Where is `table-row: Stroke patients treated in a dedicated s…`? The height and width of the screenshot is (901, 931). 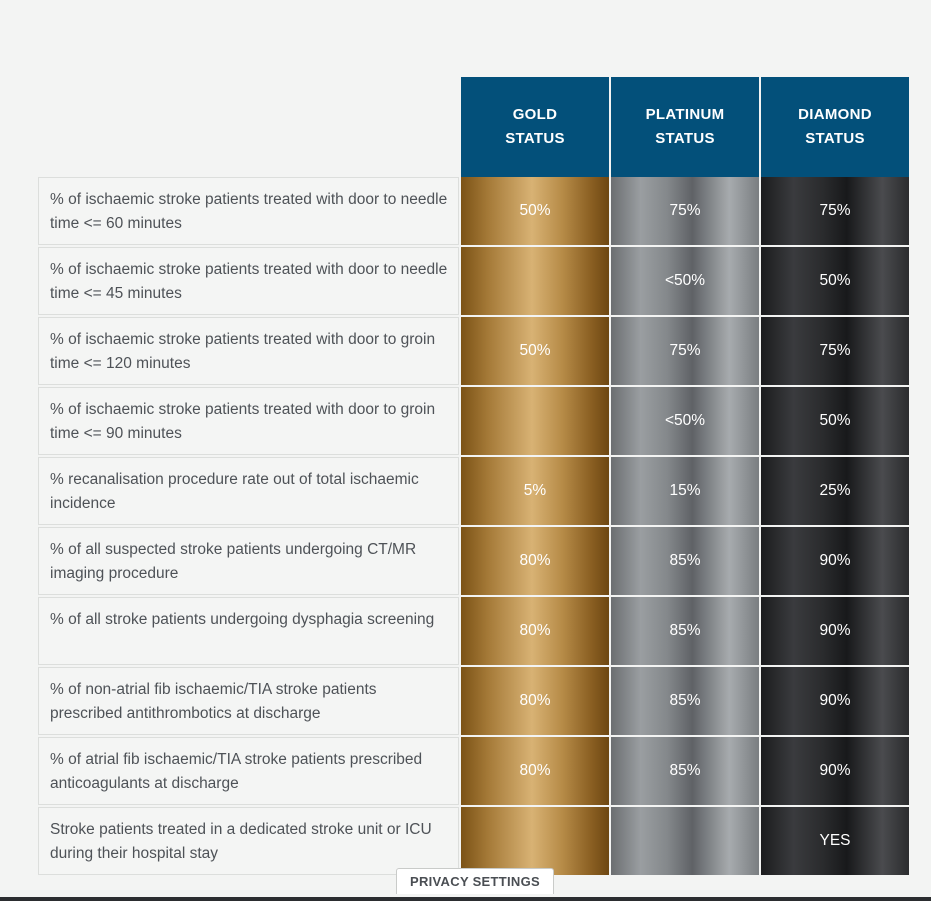 table-row: Stroke patients treated in a dedicated s… is located at coordinates (473, 842).